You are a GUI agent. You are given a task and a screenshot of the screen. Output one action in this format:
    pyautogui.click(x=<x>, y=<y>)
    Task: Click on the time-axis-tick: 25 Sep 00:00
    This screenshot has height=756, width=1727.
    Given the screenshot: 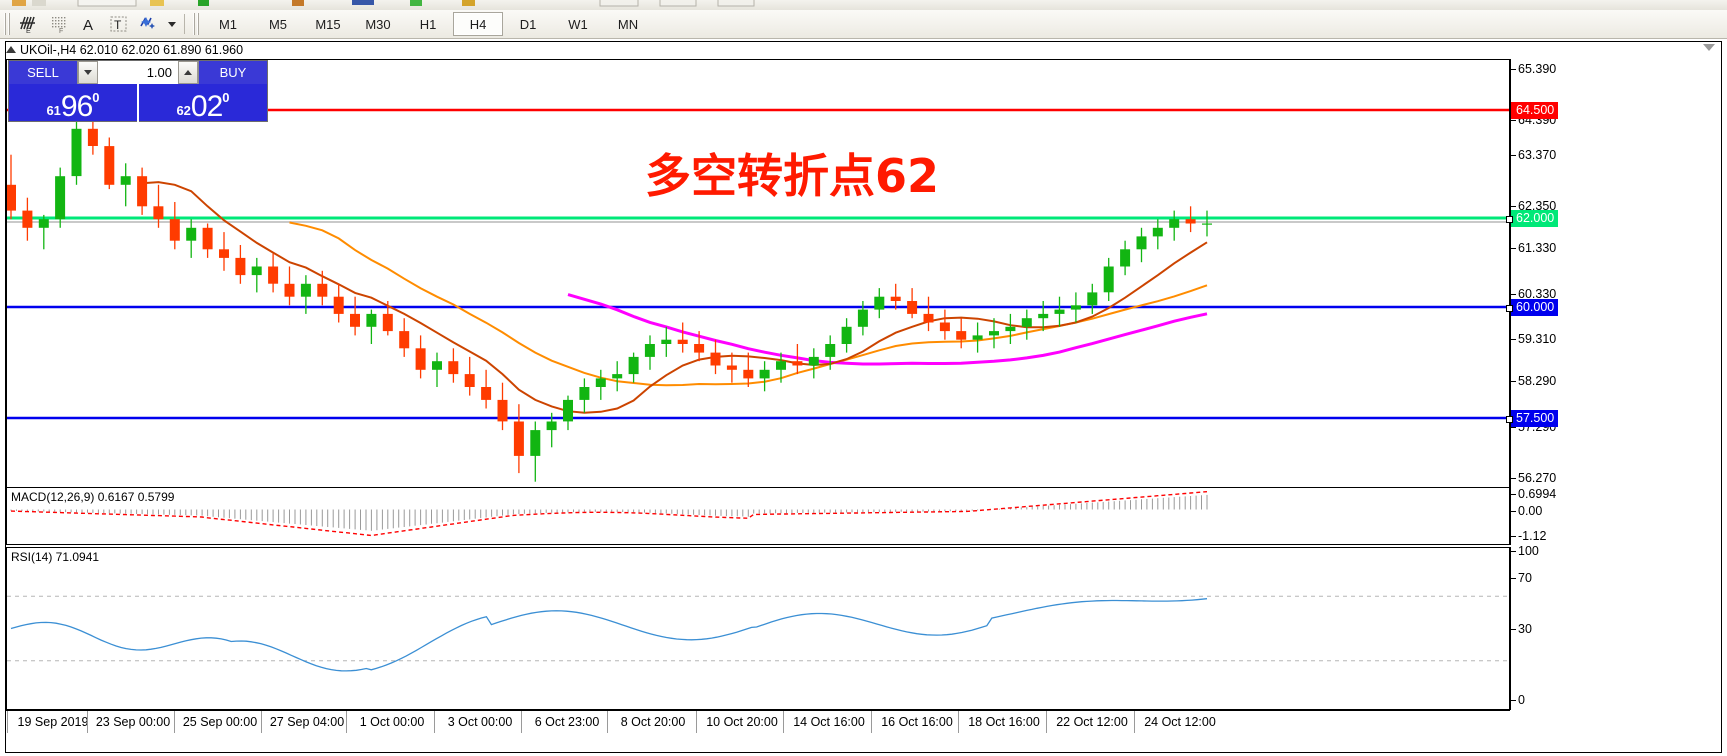 What is the action you would take?
    pyautogui.click(x=220, y=722)
    